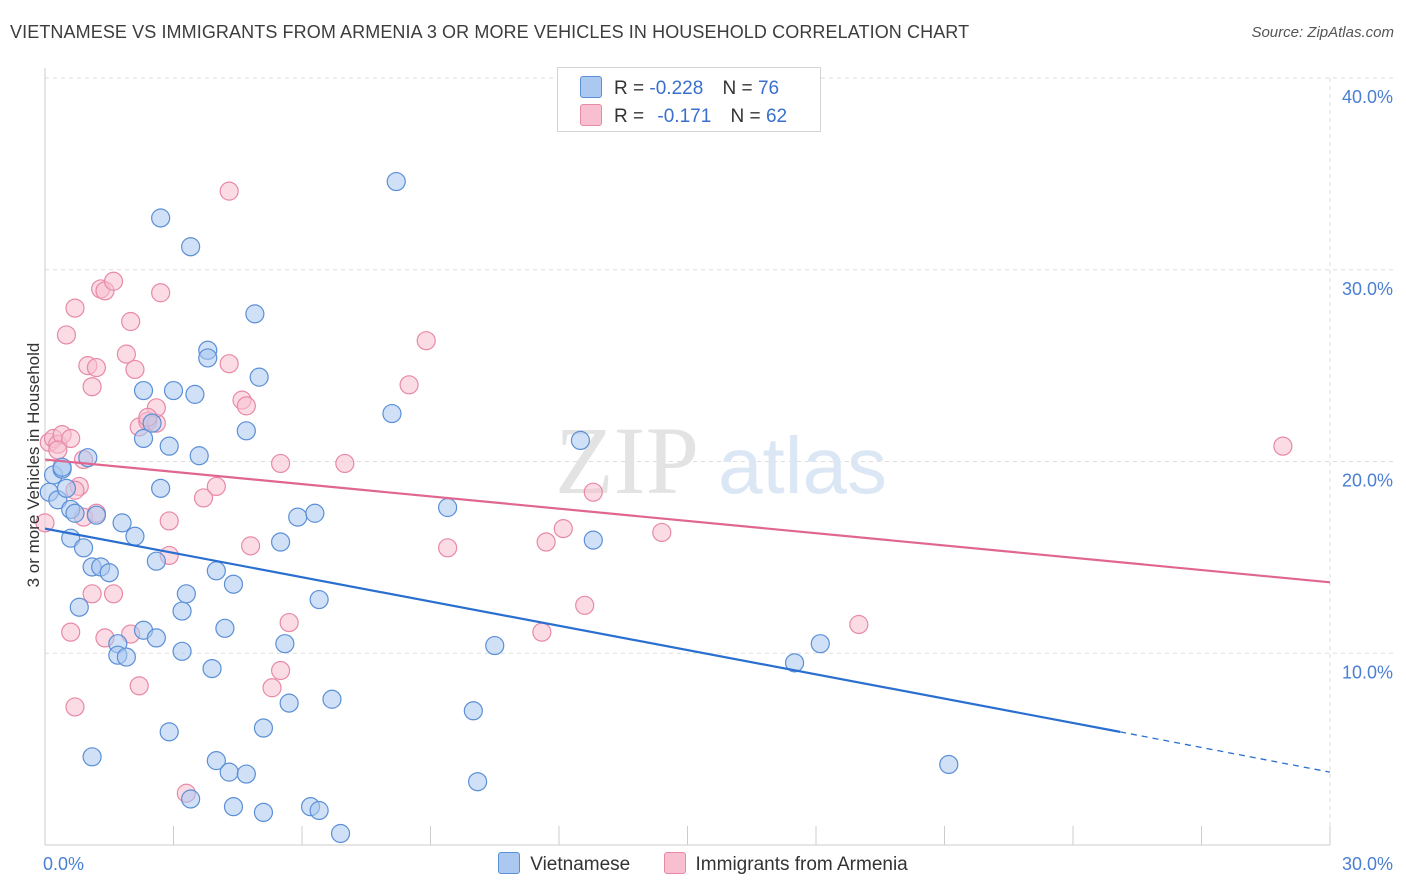 The image size is (1406, 892). What do you see at coordinates (801, 864) in the screenshot?
I see `legend-label-armenia: Immigrants from Armenia` at bounding box center [801, 864].